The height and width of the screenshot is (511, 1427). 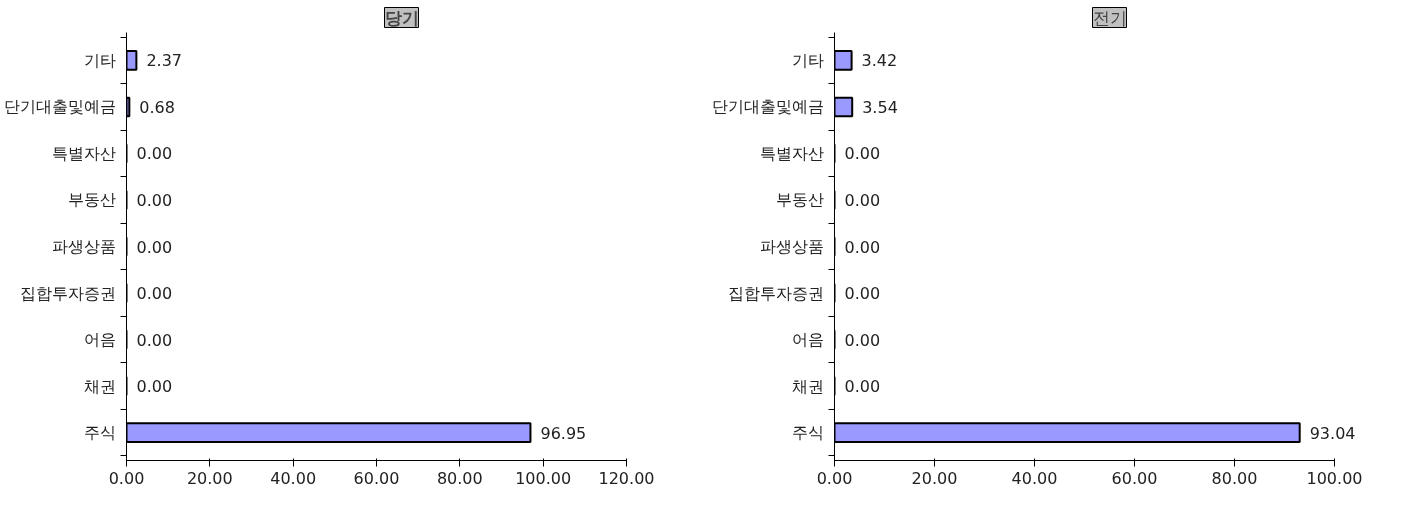 I want to click on data-label: 0.68, so click(x=157, y=107).